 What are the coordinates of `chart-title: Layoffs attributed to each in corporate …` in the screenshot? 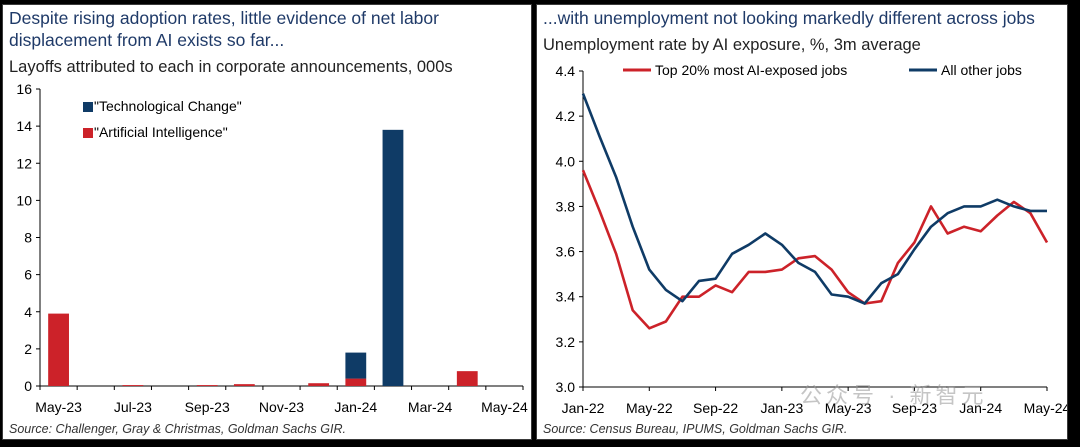 It's located at (231, 67).